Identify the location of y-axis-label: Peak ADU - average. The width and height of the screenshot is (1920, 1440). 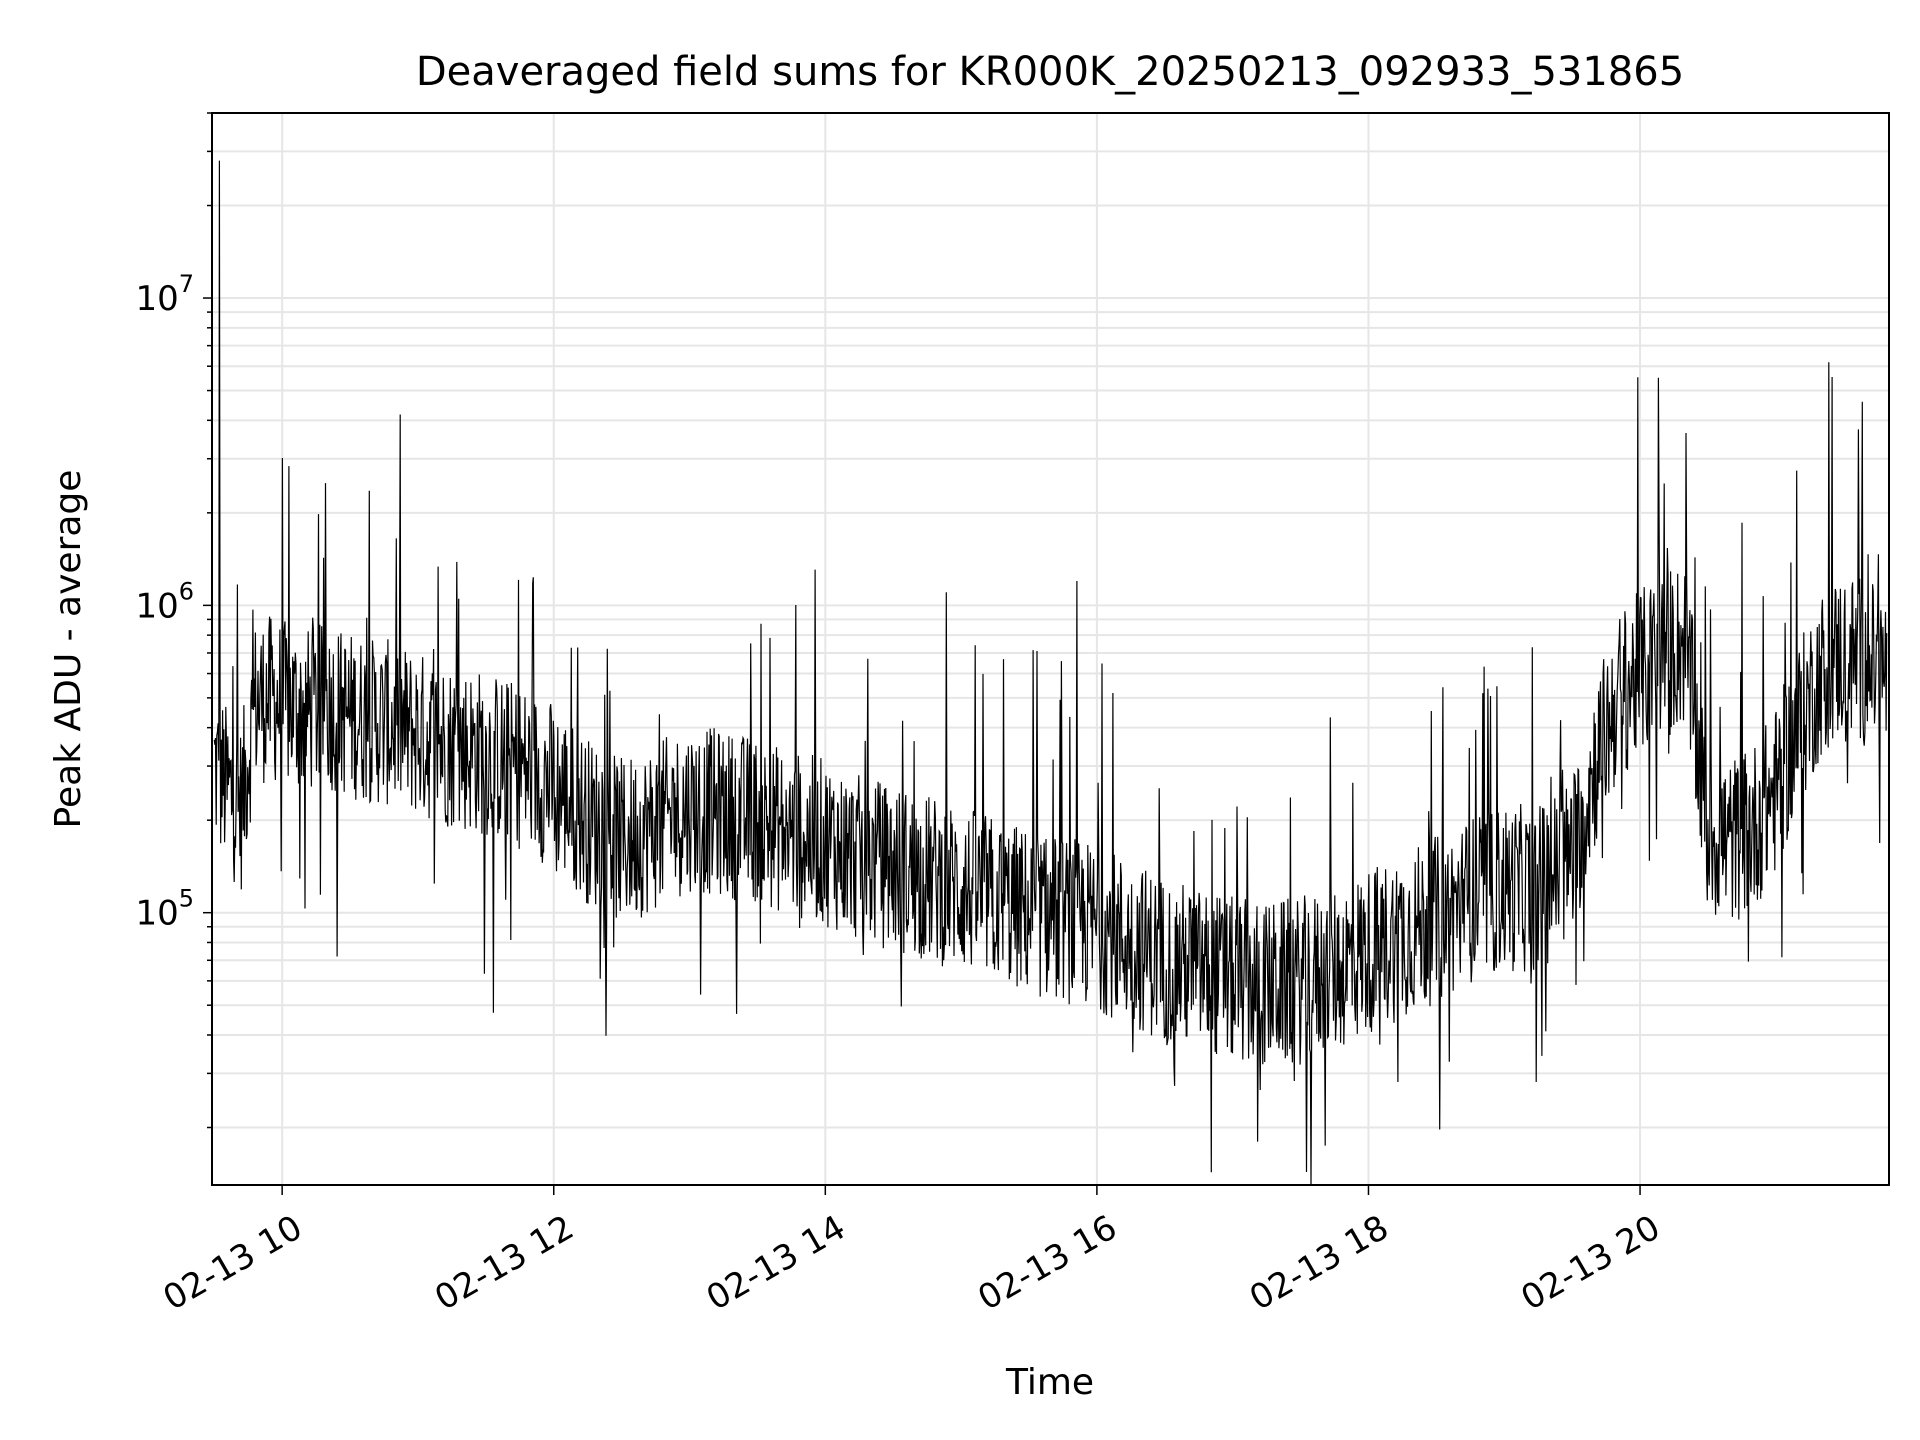
(68, 649).